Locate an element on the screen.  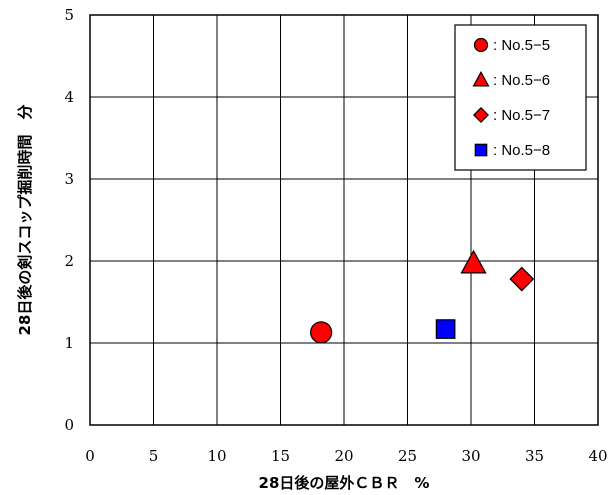
x-tick-label-6: 30 is located at coordinates (470, 456).